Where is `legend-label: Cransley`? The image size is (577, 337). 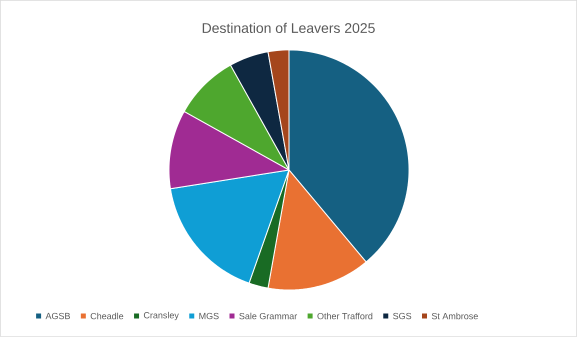
legend-label: Cransley is located at coordinates (161, 316).